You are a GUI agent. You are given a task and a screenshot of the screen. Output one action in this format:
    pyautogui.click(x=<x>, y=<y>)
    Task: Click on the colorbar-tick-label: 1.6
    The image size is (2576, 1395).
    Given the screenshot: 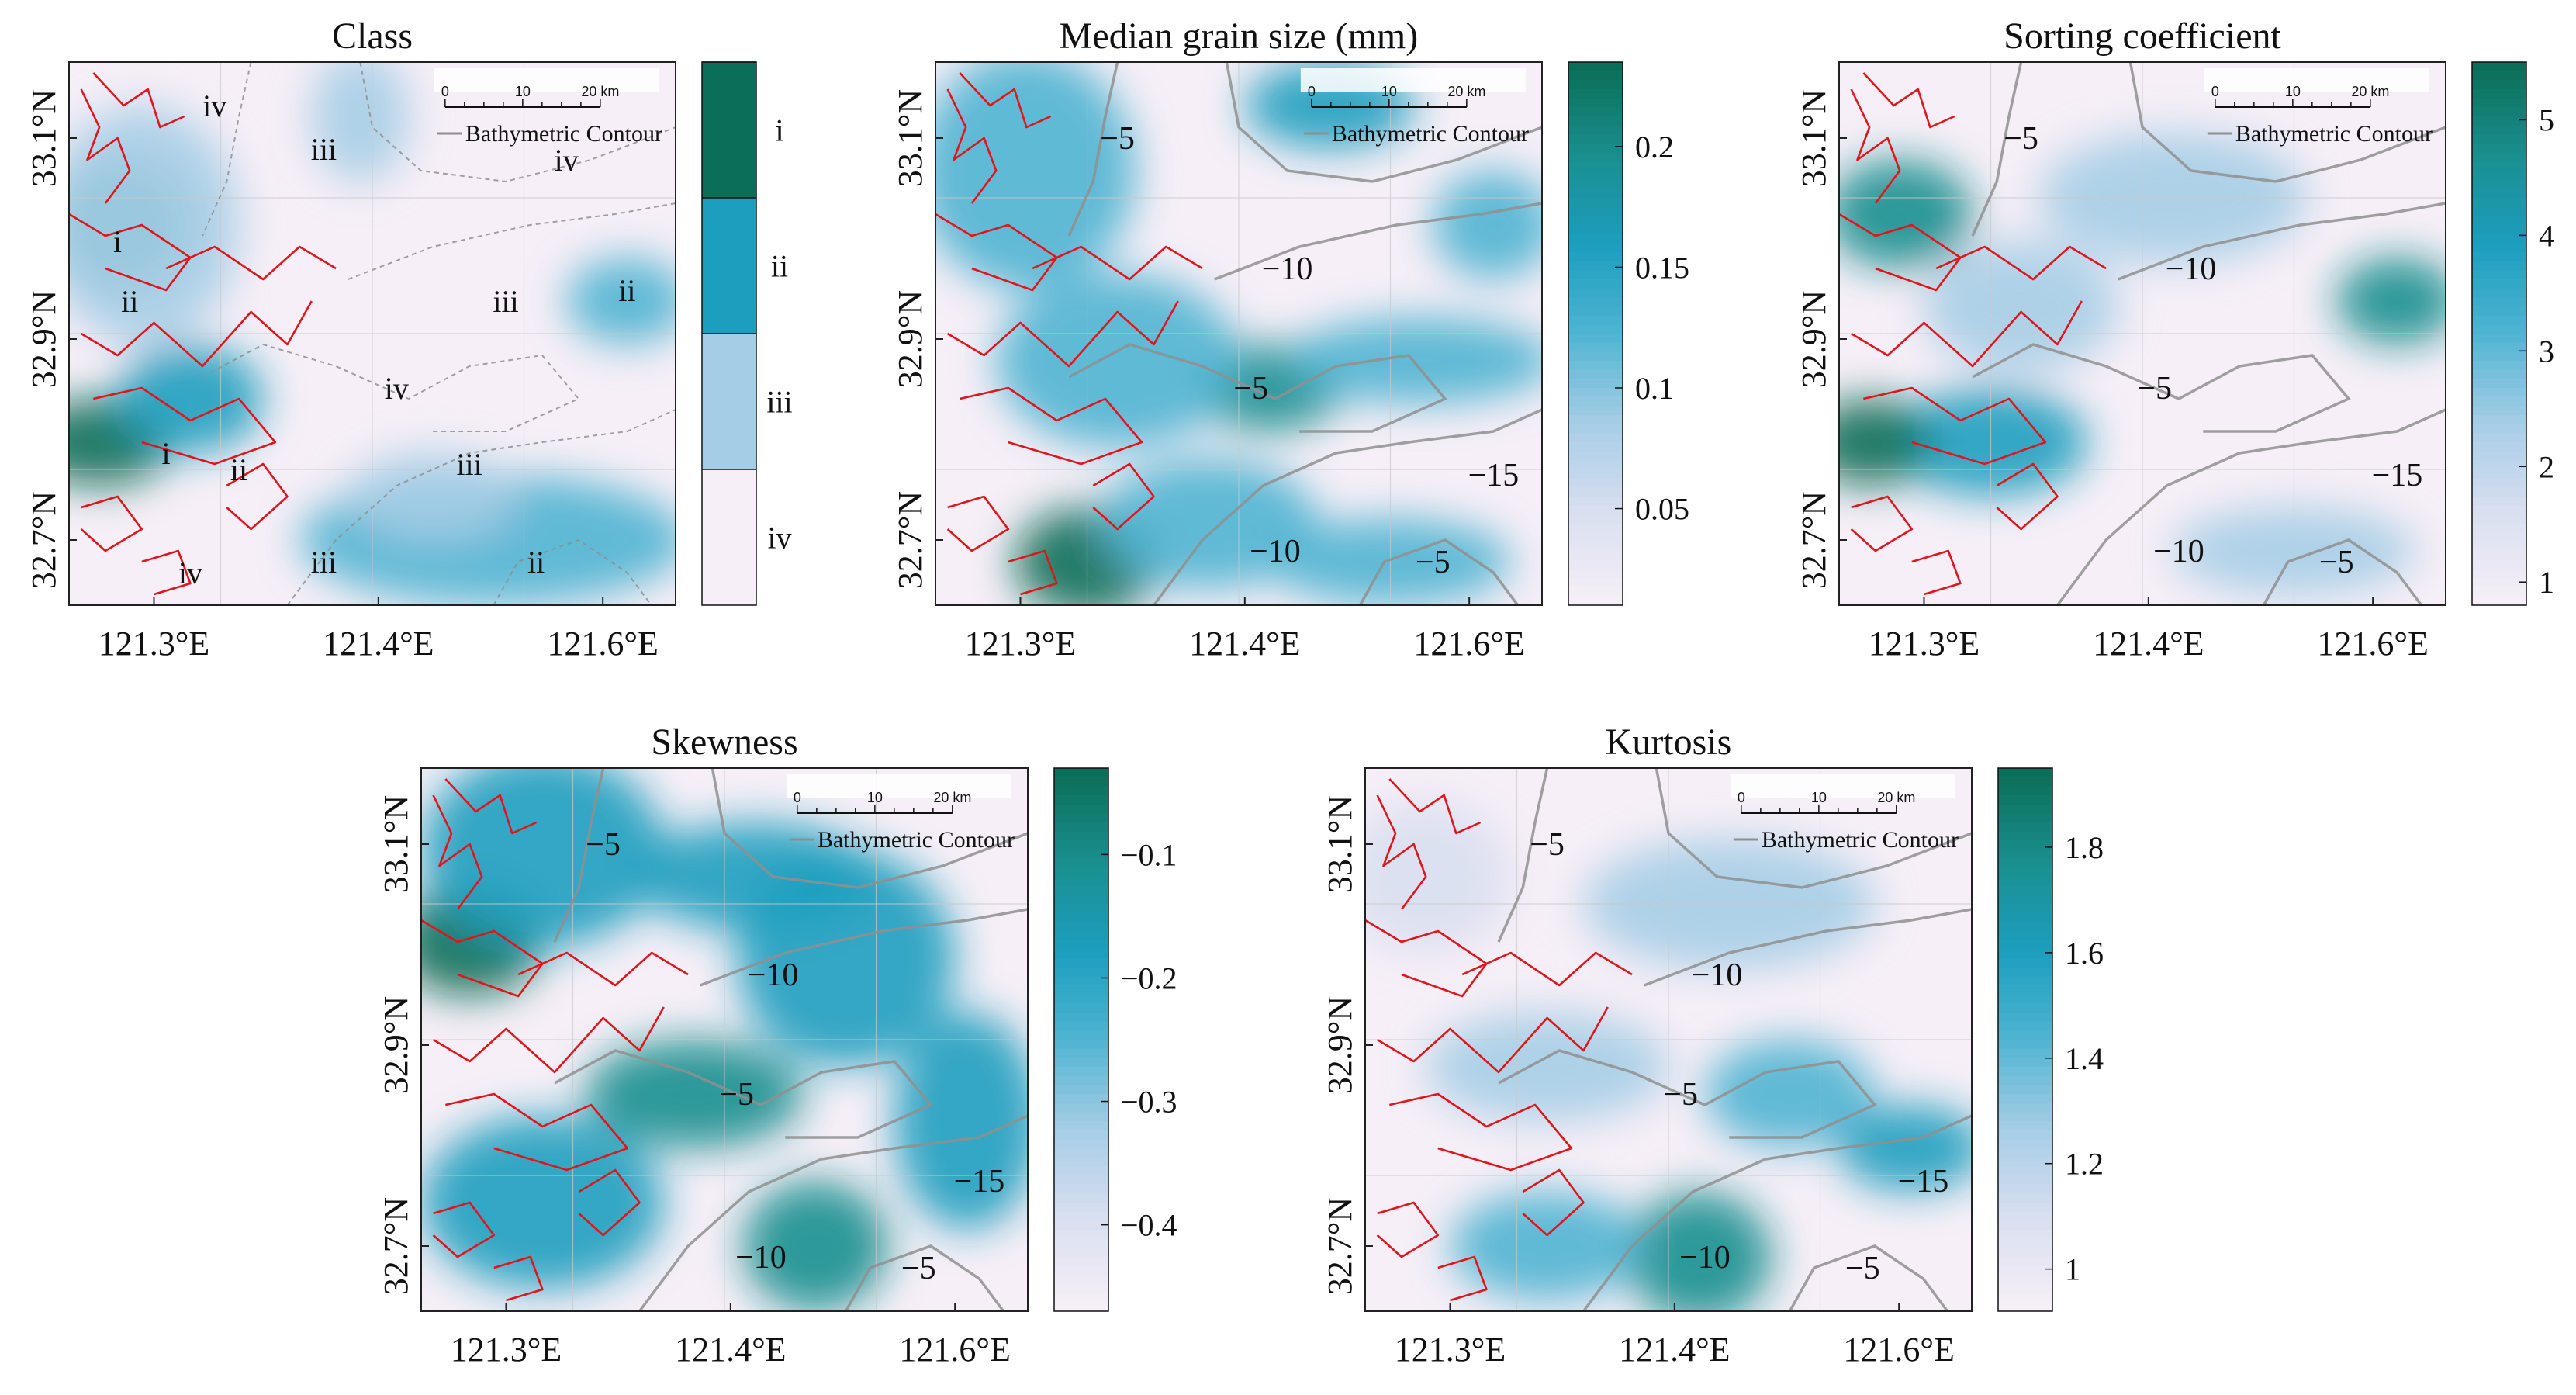 What is the action you would take?
    pyautogui.click(x=2084, y=954)
    